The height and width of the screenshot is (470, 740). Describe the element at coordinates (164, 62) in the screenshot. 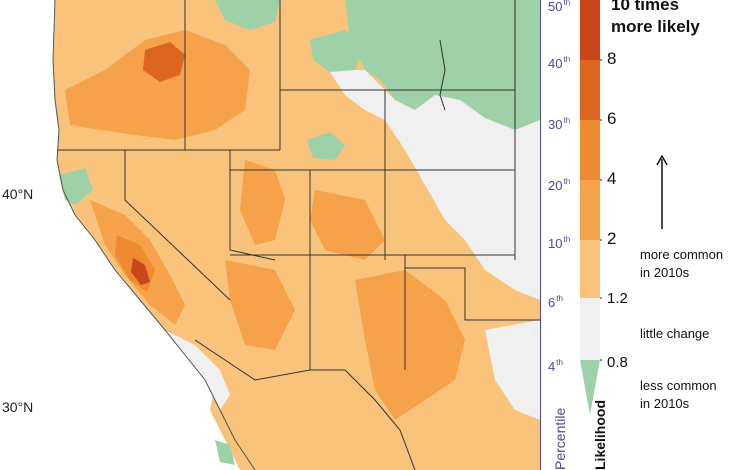

I see `hotspot-idaho-oregon` at that location.